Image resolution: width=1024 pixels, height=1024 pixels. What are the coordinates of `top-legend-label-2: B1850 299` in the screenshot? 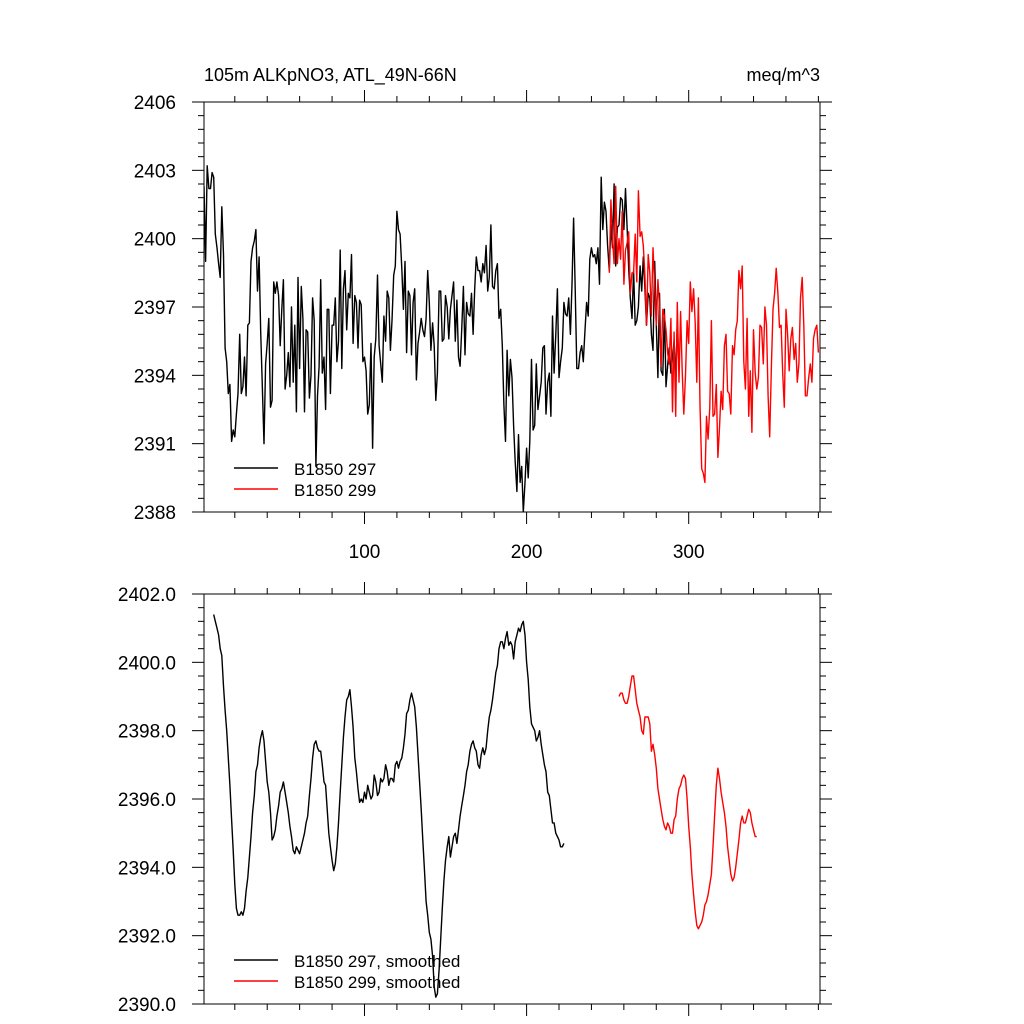 It's located at (335, 490).